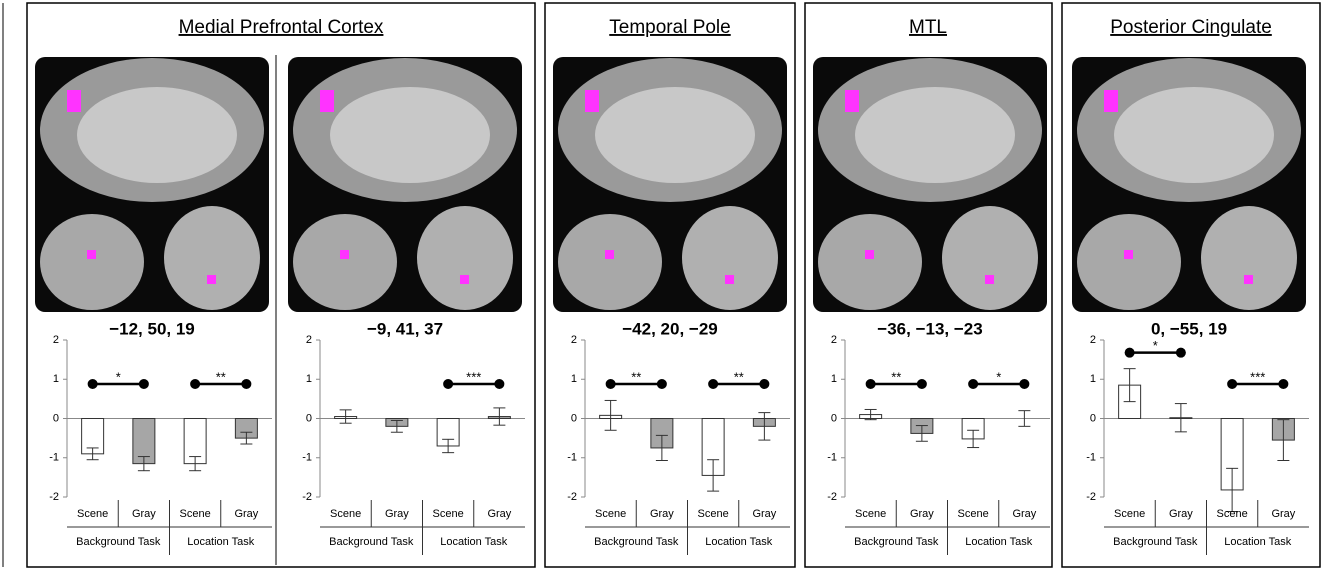 Image resolution: width=1330 pixels, height=575 pixels. Describe the element at coordinates (669, 27) in the screenshot. I see `region-title: Temporal Pole` at that location.